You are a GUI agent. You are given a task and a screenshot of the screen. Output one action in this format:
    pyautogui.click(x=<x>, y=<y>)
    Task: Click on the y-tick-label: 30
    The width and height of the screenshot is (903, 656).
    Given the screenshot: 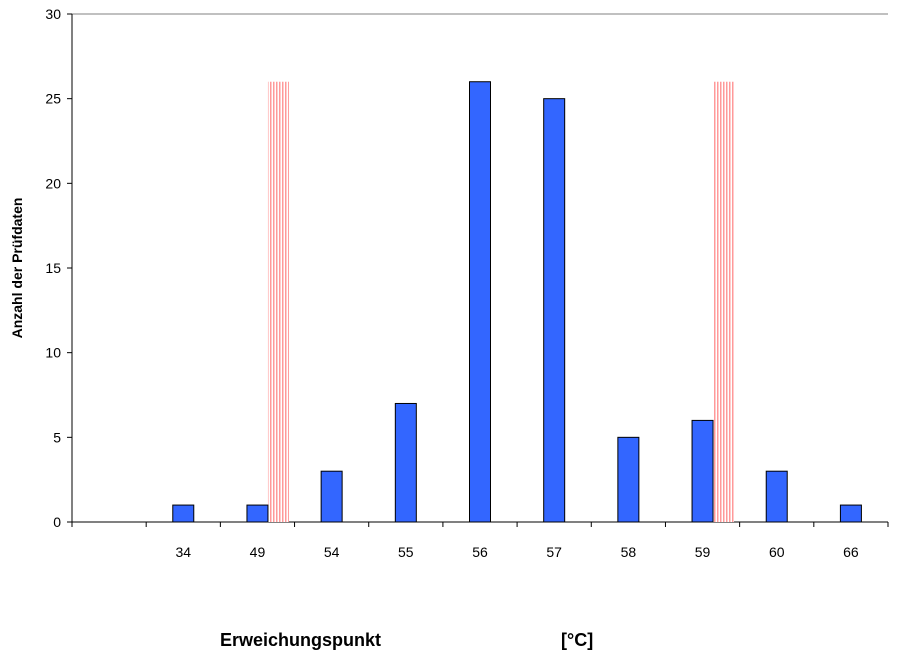 What is the action you would take?
    pyautogui.click(x=53, y=14)
    